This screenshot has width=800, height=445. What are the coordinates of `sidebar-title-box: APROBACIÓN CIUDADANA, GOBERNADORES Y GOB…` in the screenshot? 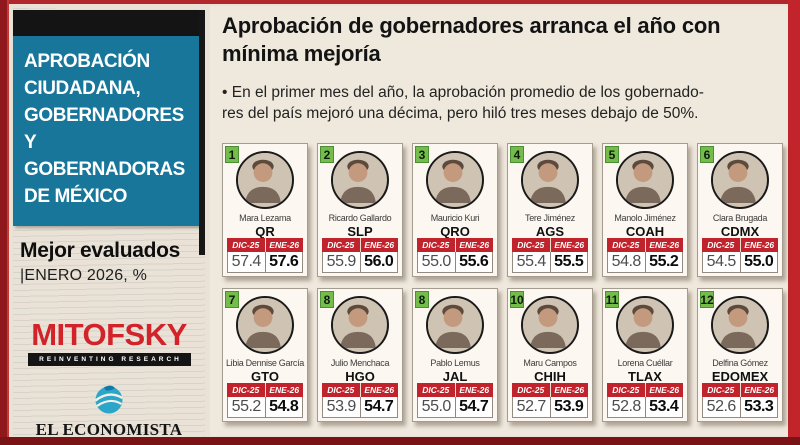 It's located at (106, 118).